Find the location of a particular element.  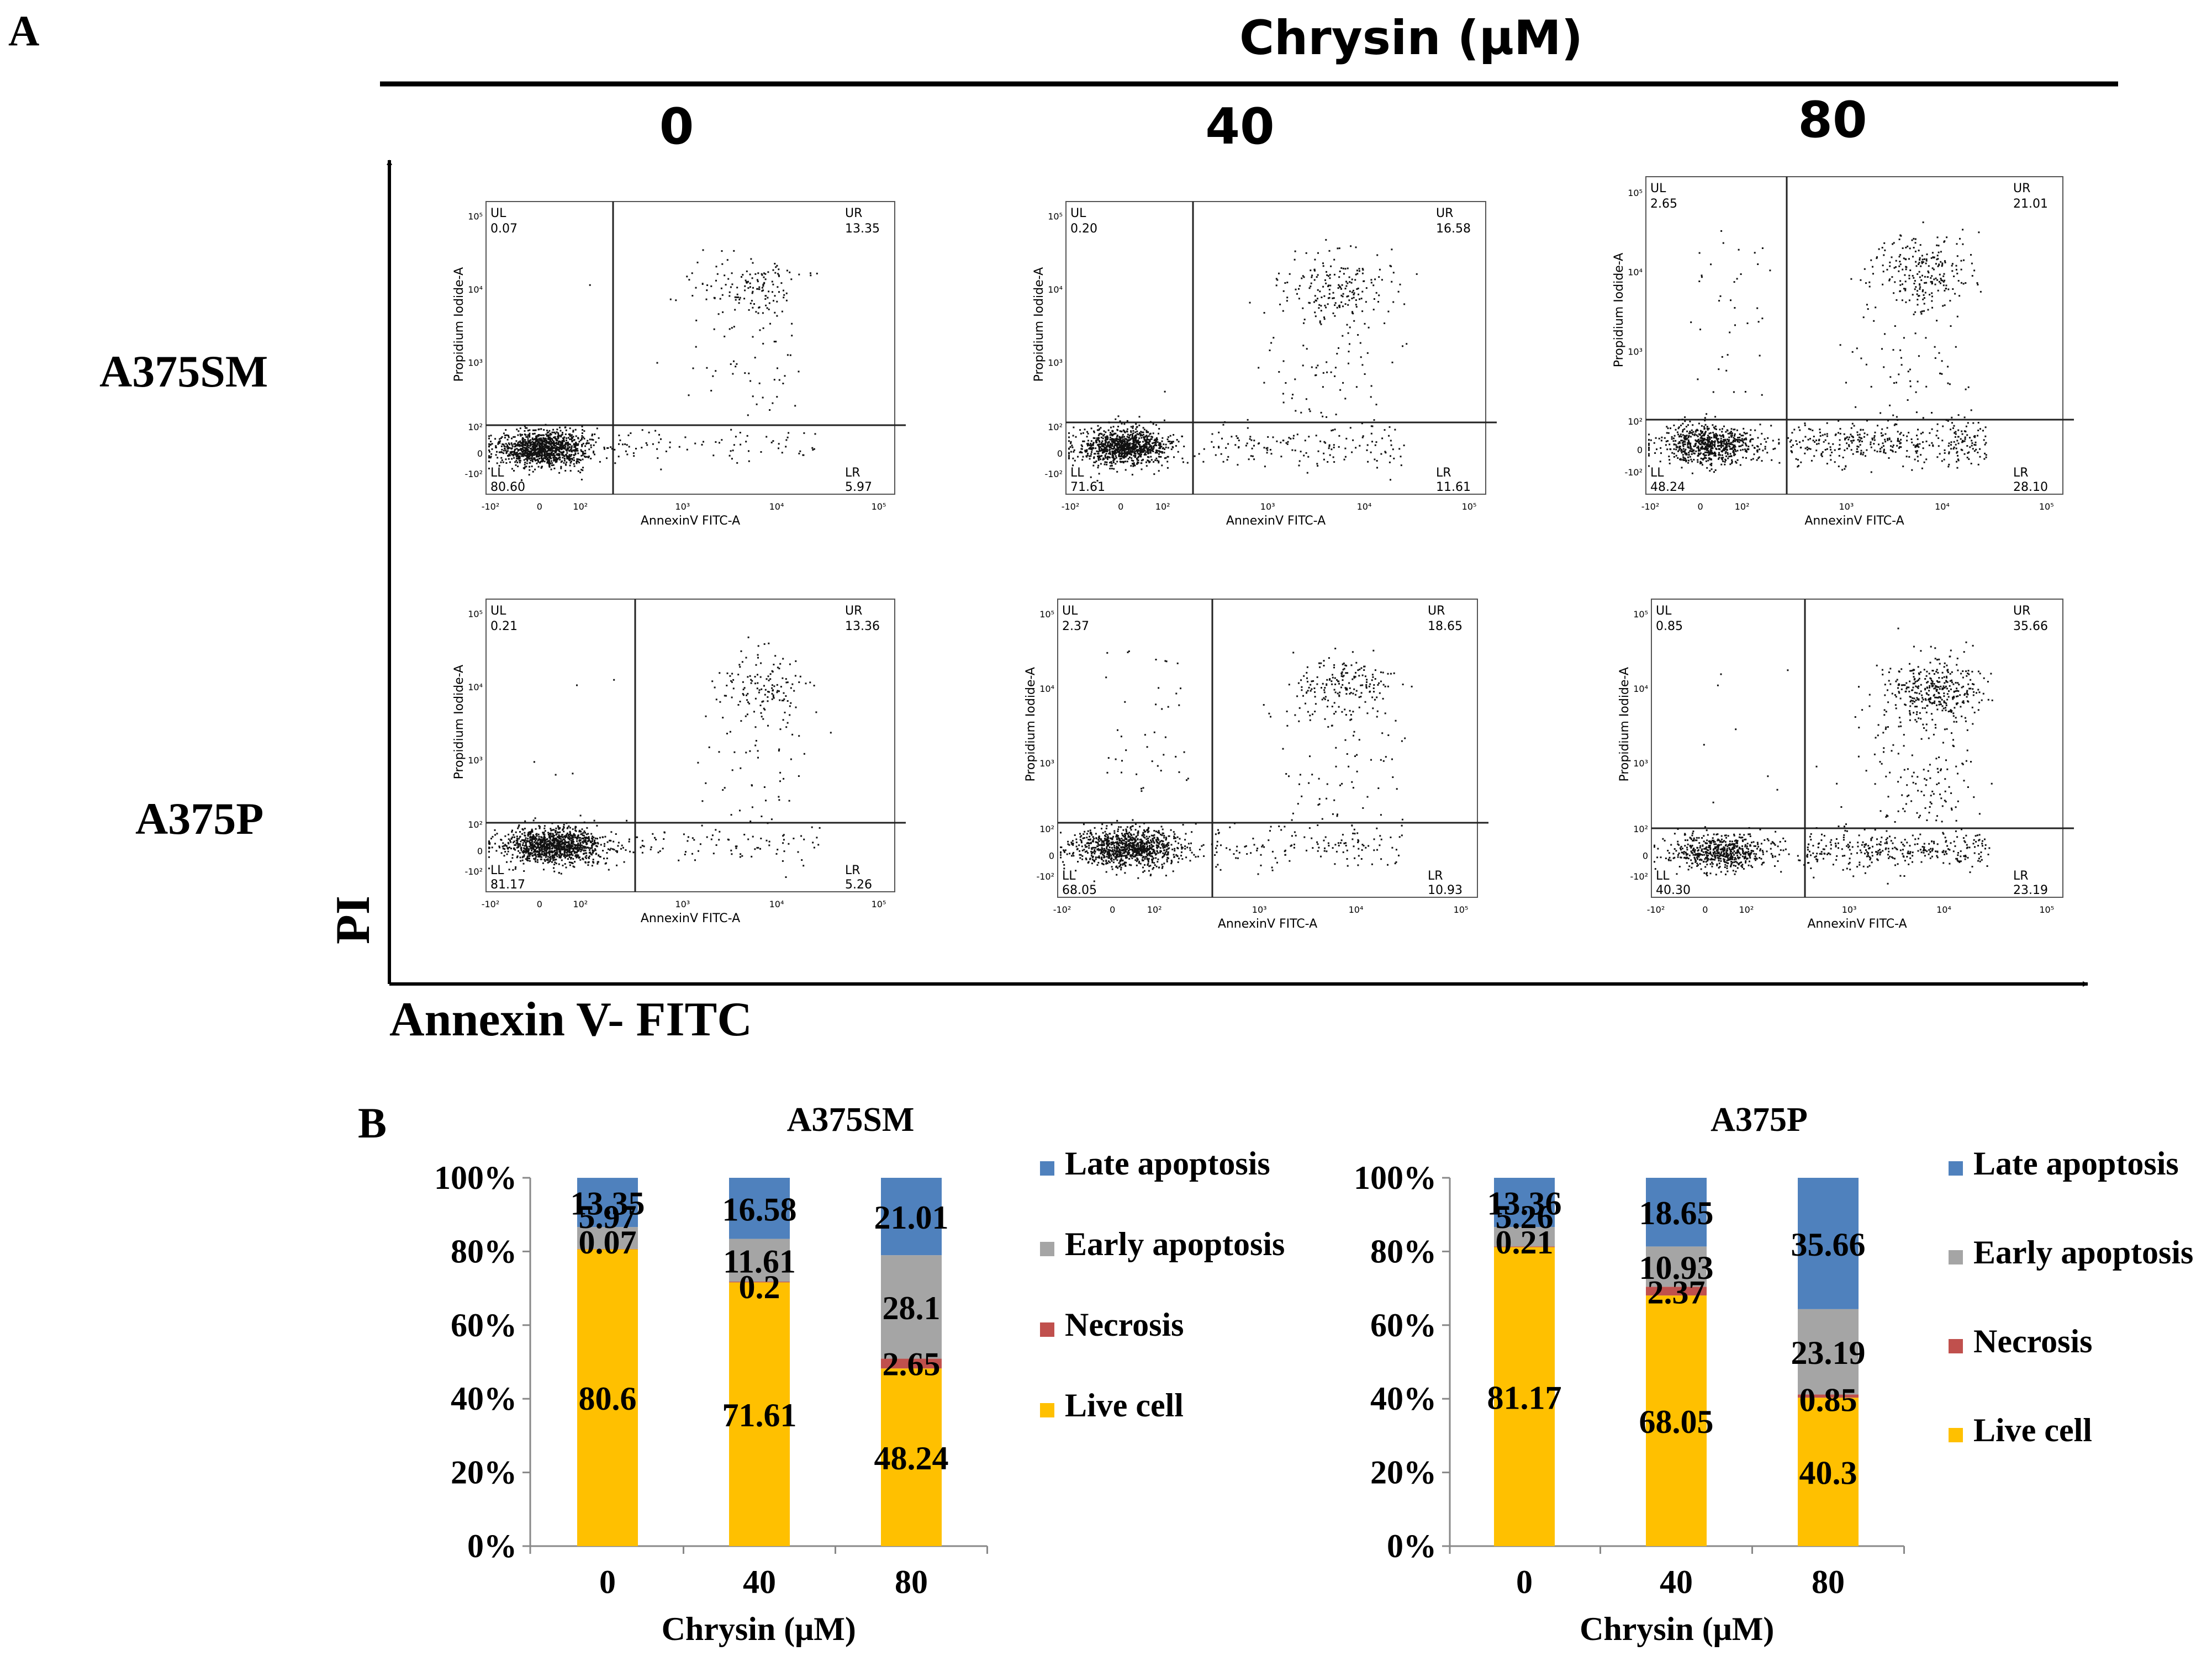

bar-segment-live-cell is located at coordinates (1828, 1472).